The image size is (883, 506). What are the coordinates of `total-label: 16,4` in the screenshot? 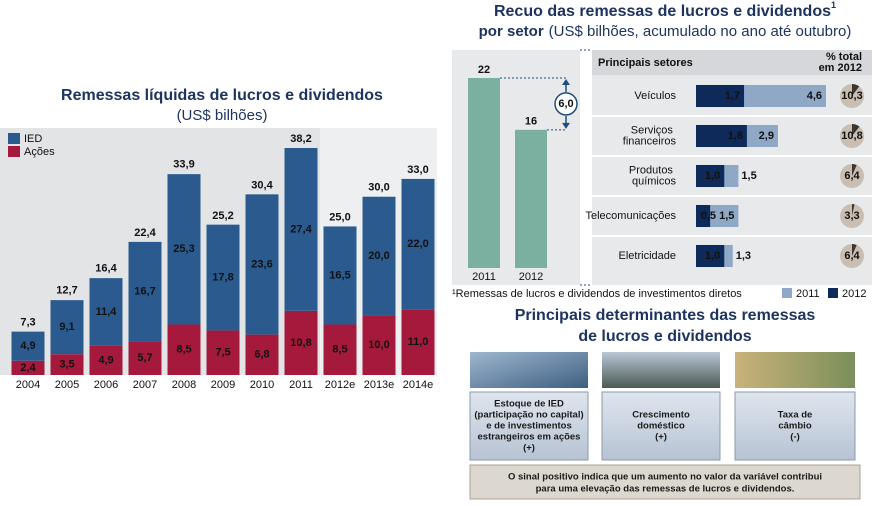 It's located at (106, 268).